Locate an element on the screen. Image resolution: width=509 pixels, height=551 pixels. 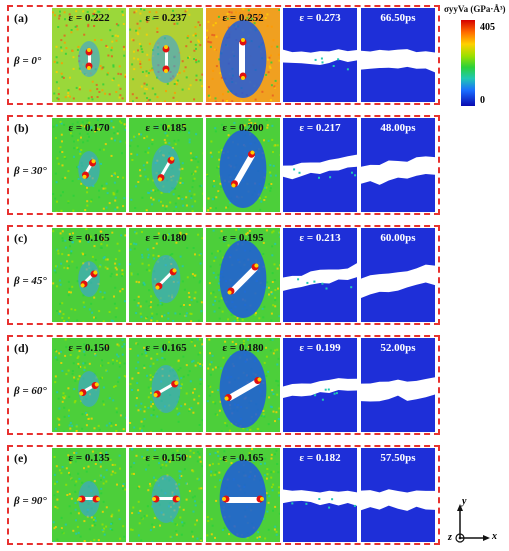
strain-snapshot-panel: ε = 0.182 is located at coordinates (320, 495).